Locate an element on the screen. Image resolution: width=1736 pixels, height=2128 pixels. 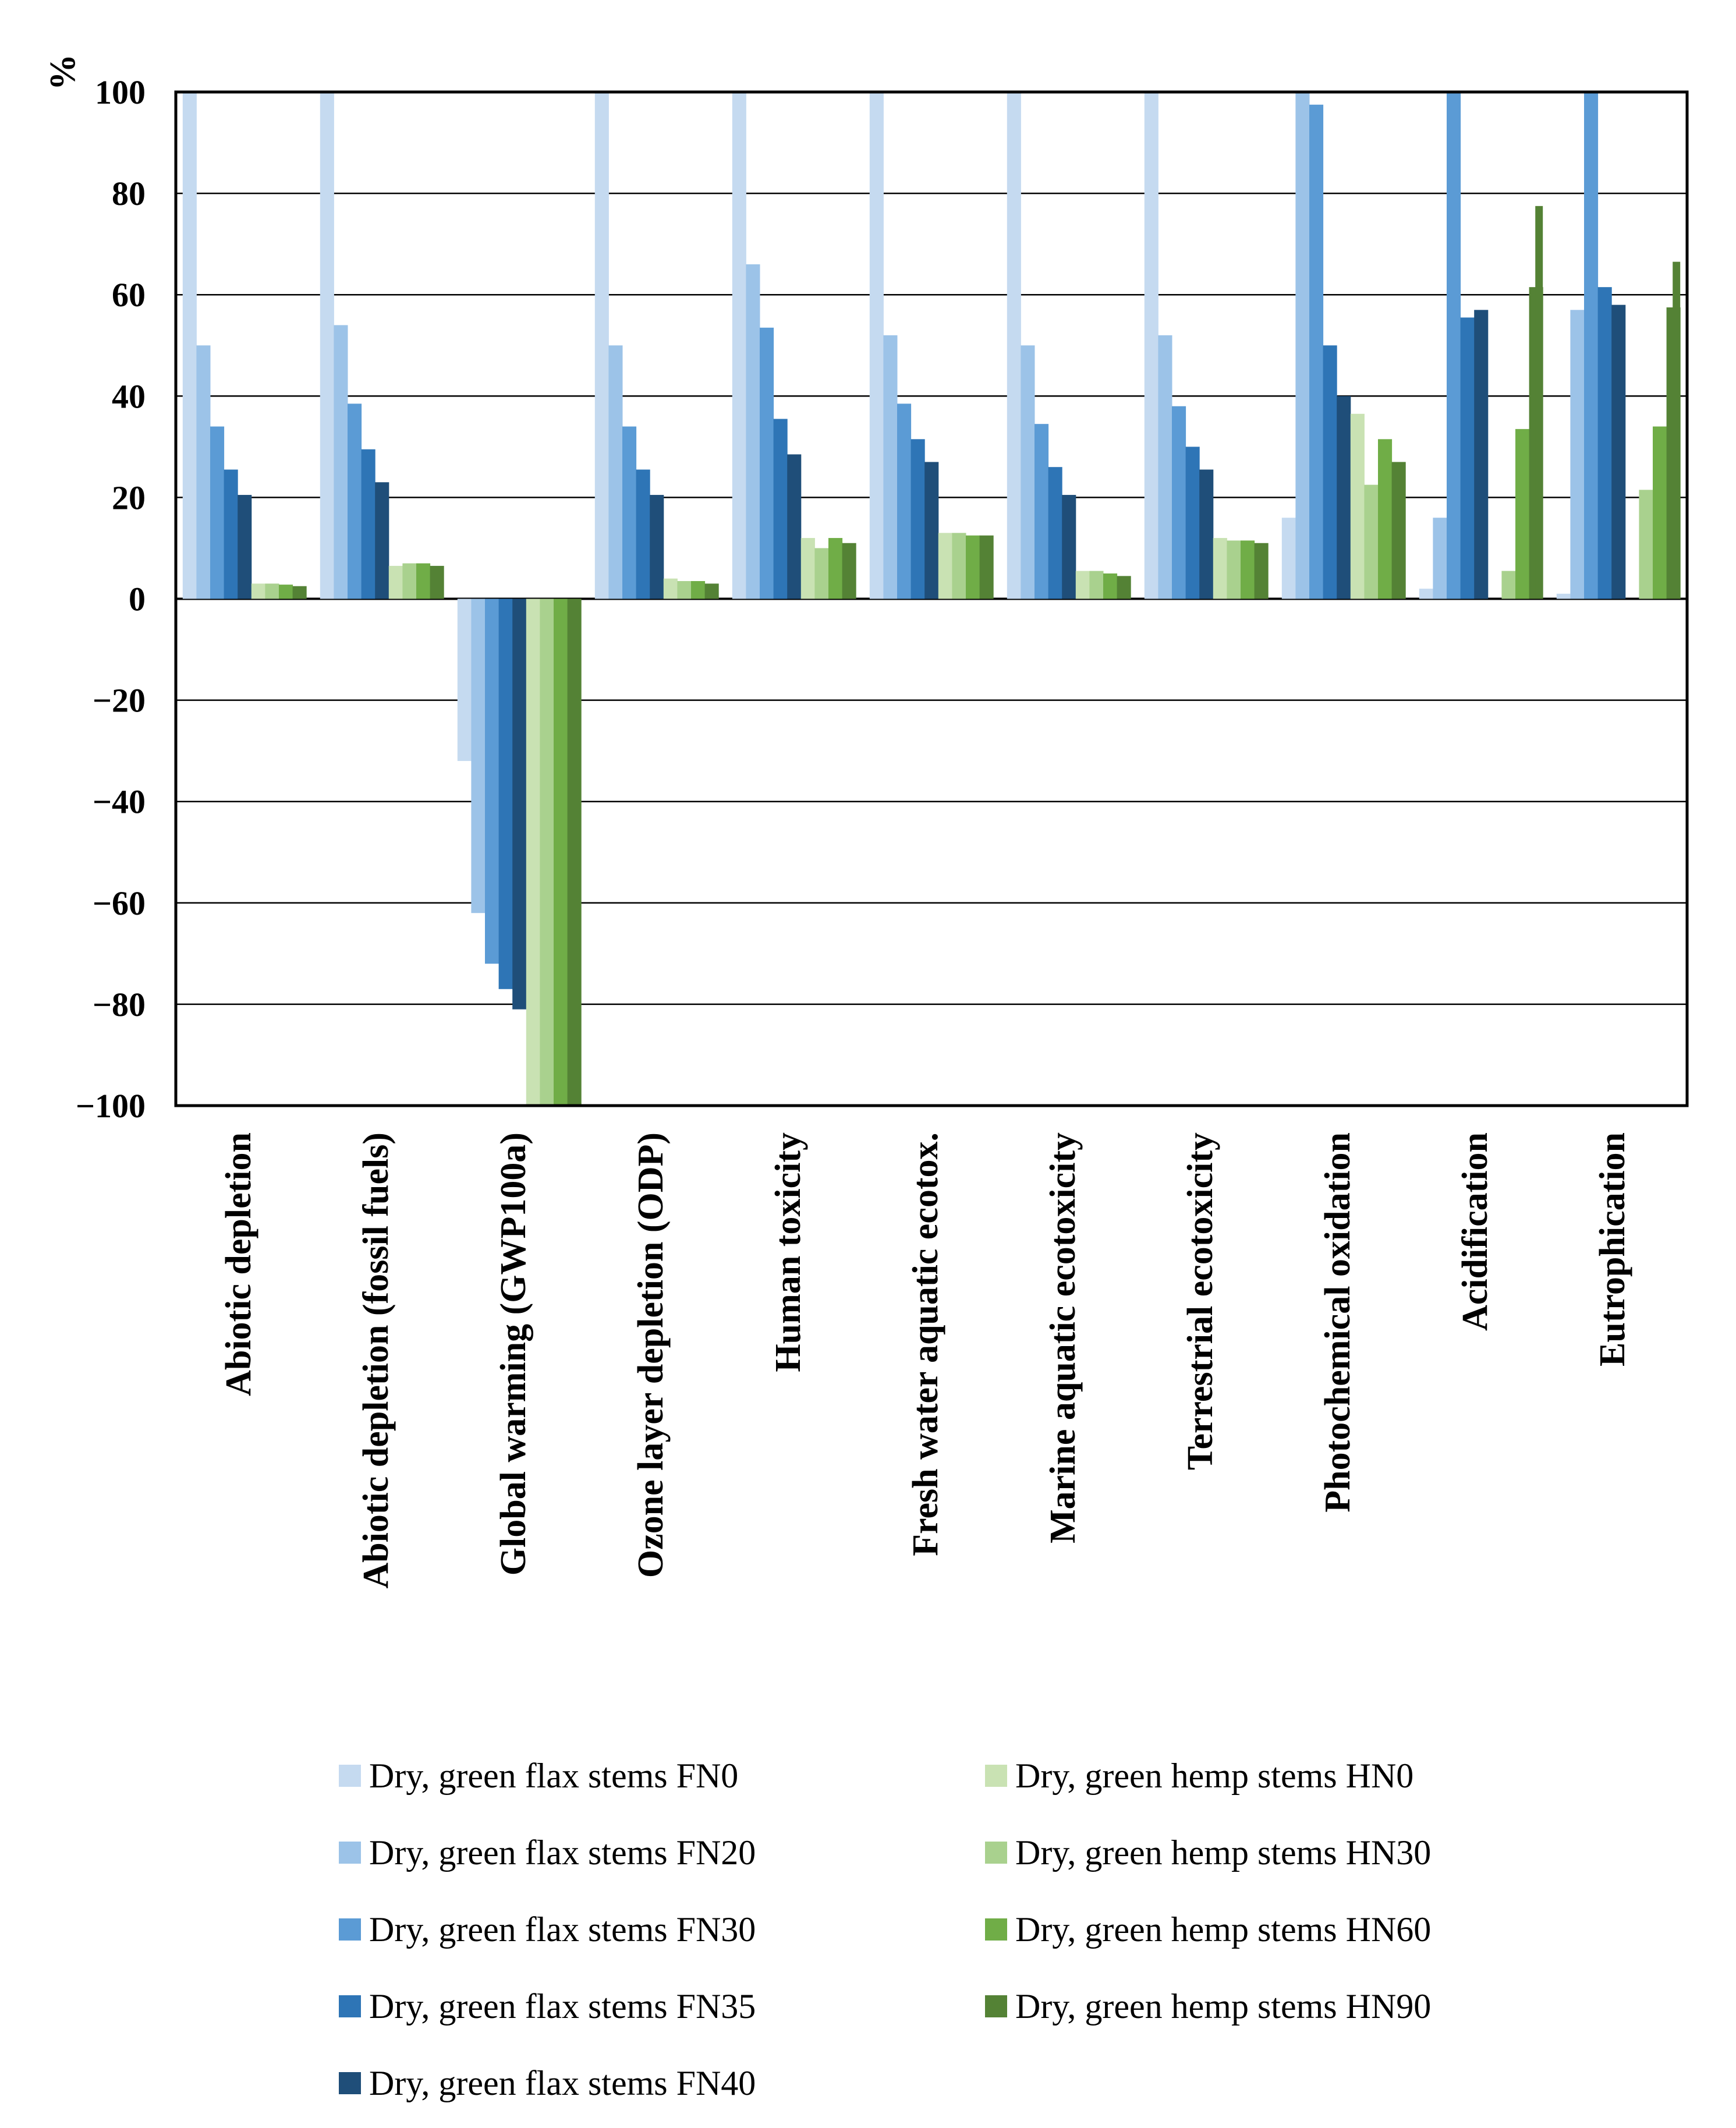
legend-item: Dry, green hemp stems HN30 is located at coordinates (1302, 1852).